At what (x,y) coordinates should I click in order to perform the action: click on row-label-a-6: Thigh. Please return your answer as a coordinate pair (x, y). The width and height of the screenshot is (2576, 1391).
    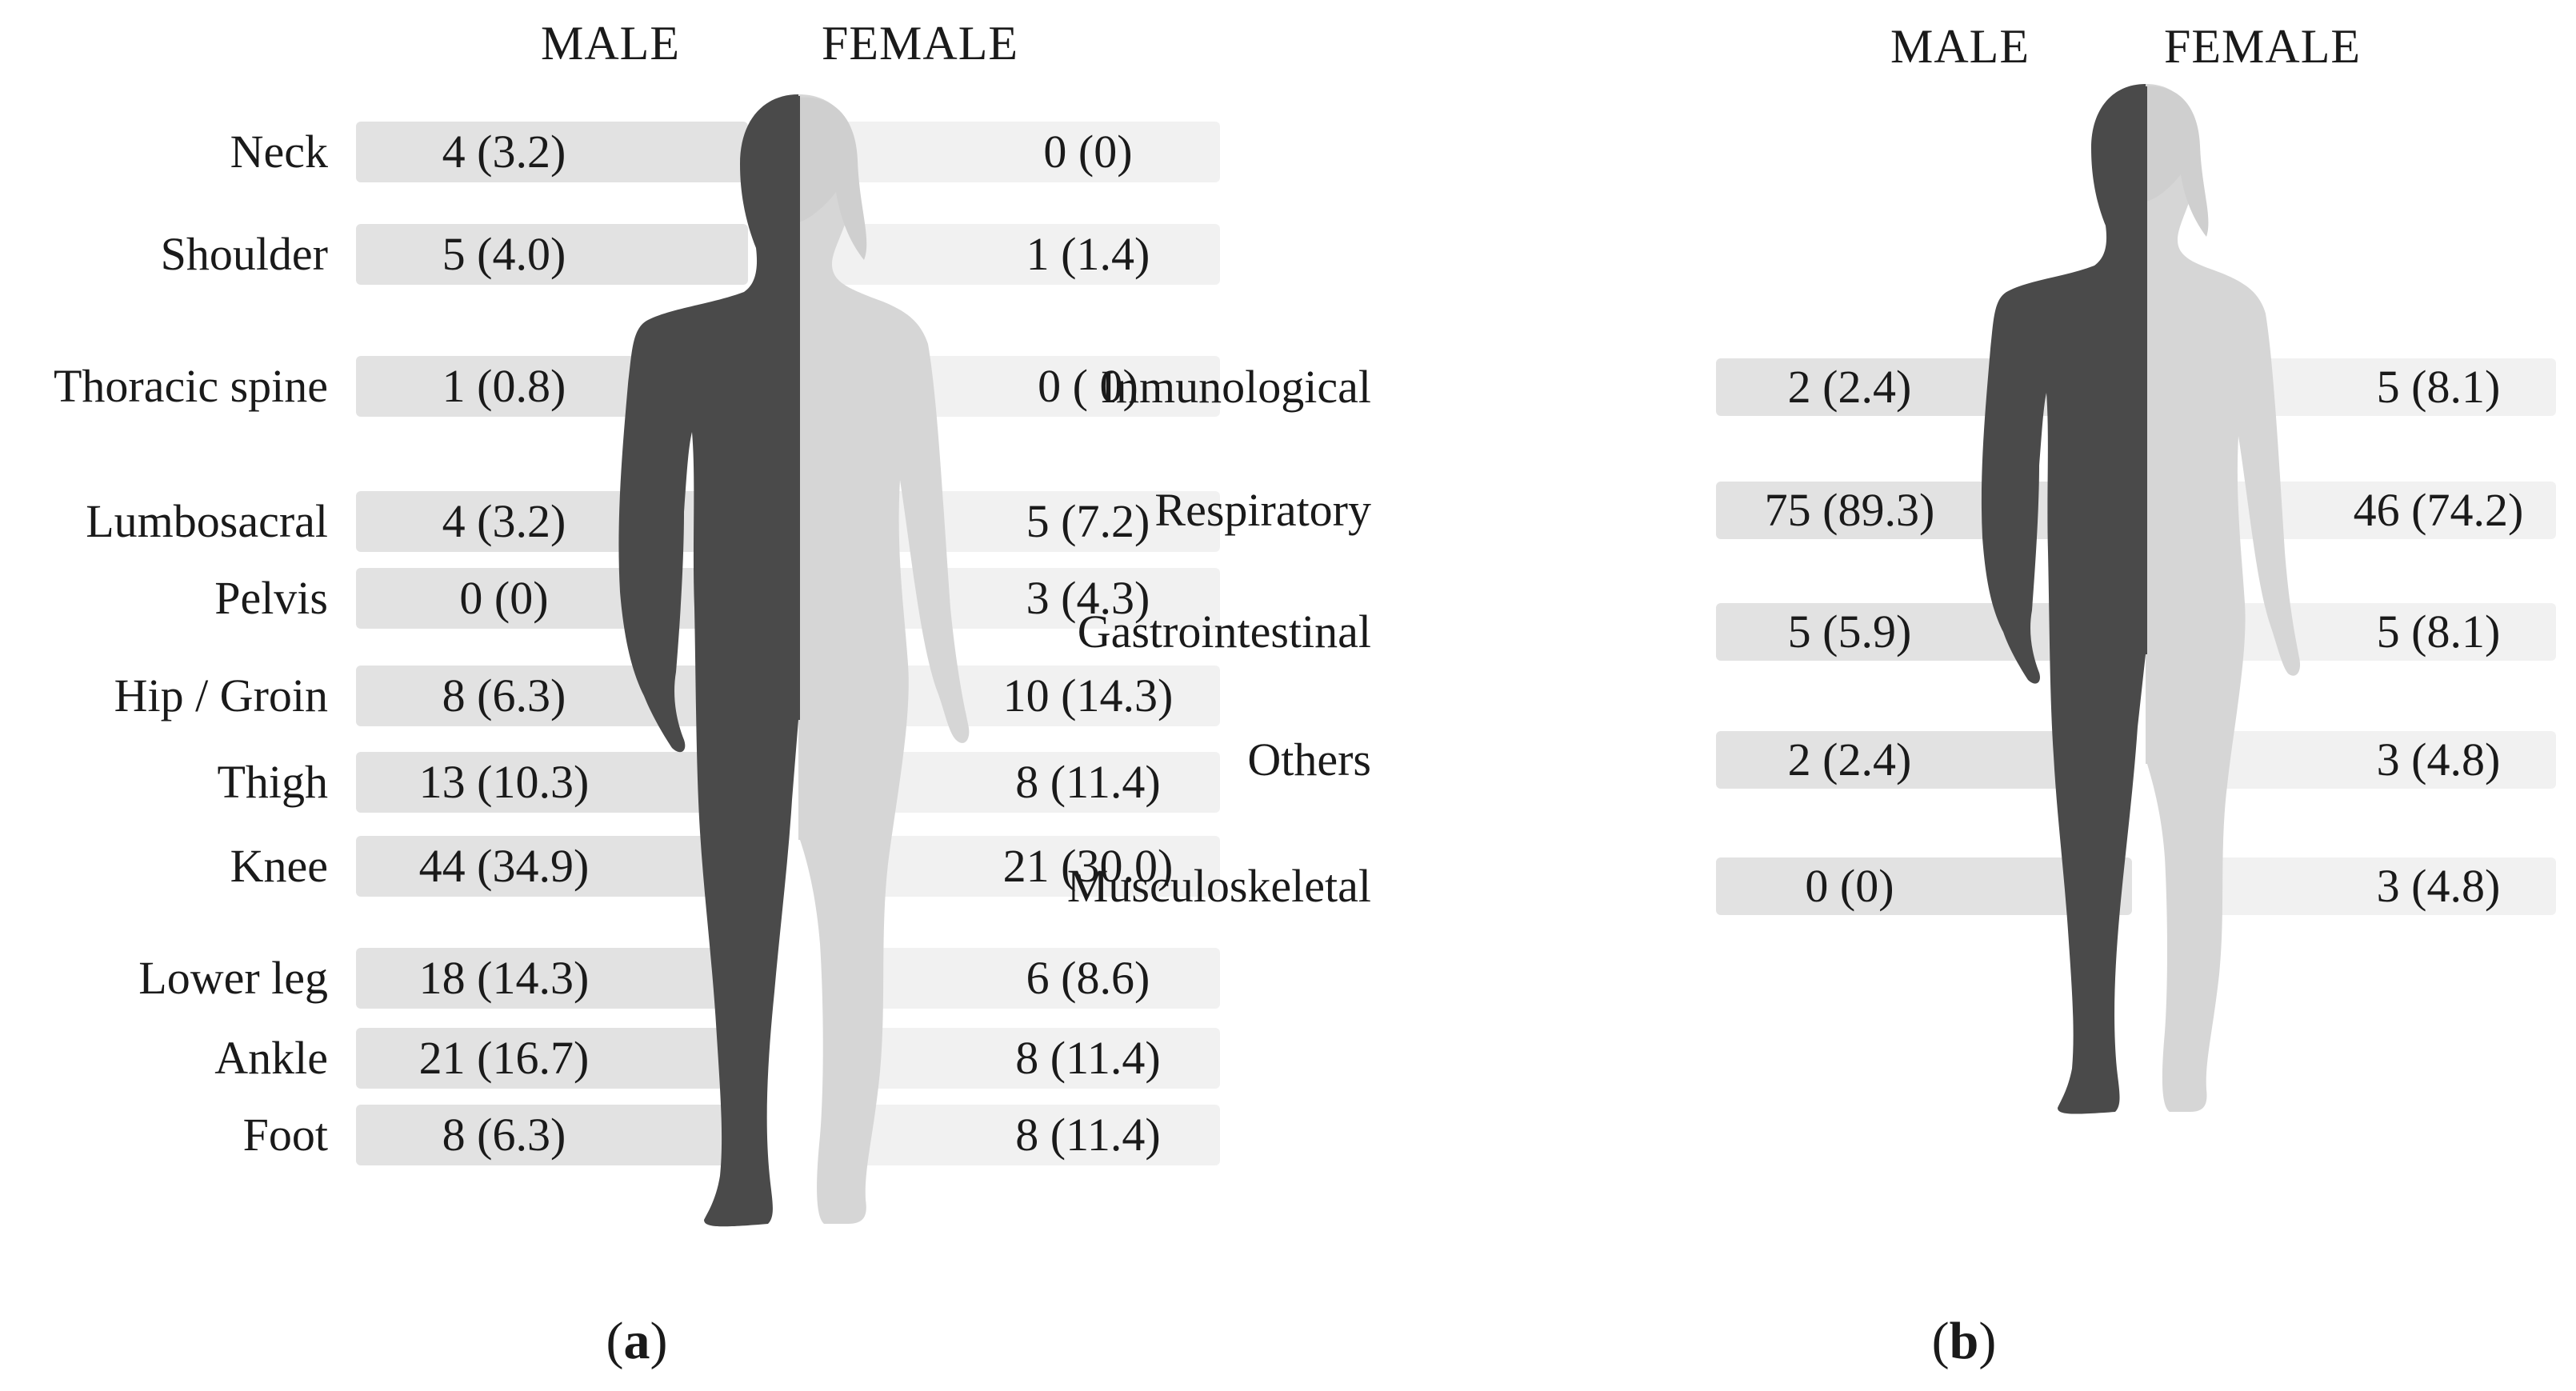
    Looking at the image, I should click on (272, 782).